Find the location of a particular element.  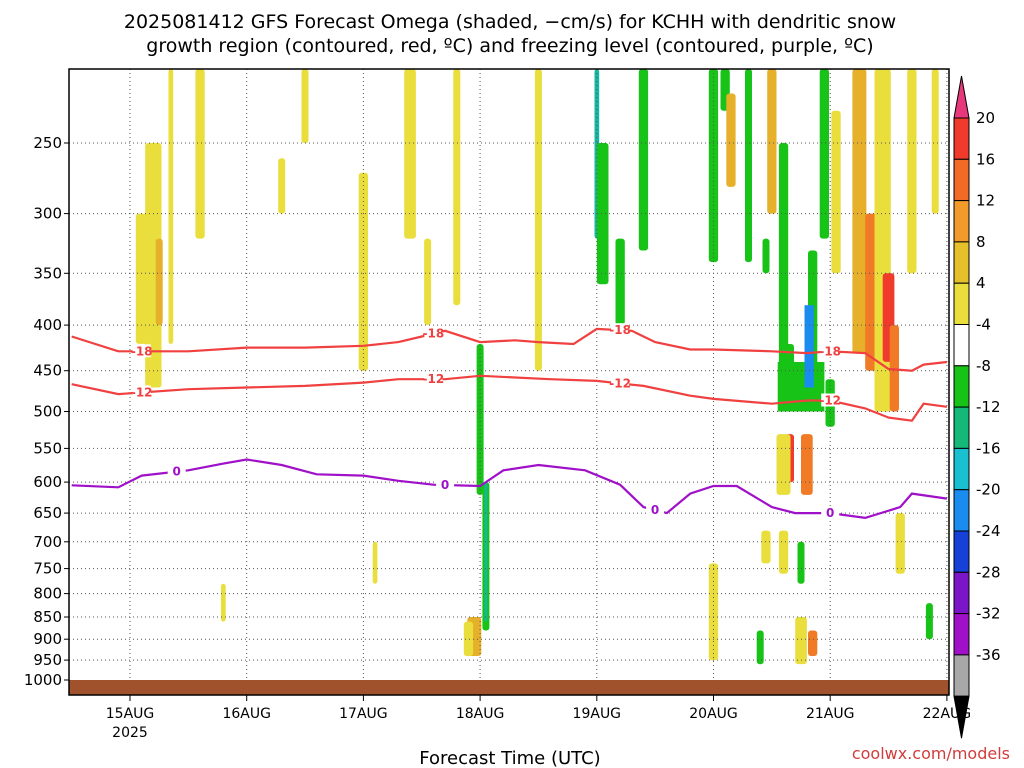

y-tick-label: 950 is located at coordinates (47, 660).